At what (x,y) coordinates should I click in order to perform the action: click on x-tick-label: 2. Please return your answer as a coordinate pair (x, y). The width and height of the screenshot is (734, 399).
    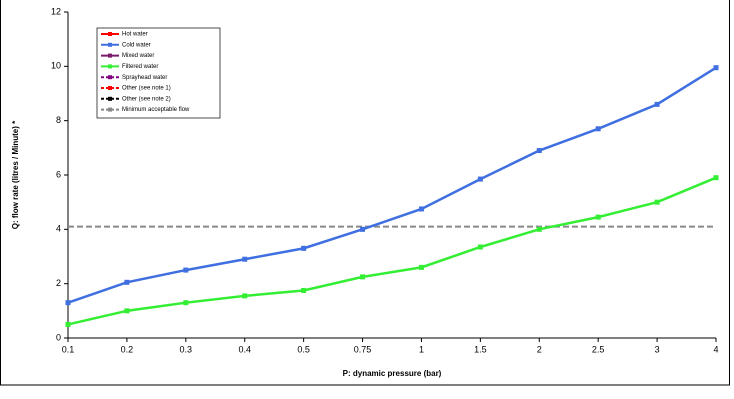
    Looking at the image, I should click on (539, 349).